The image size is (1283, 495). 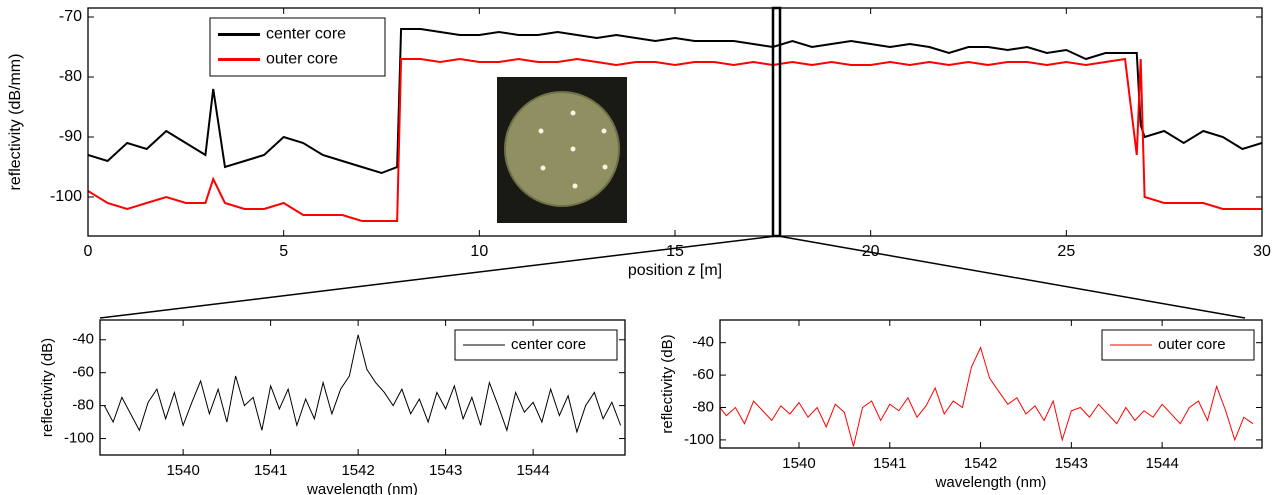 What do you see at coordinates (70, 136) in the screenshot?
I see `y-tick-label: -90` at bounding box center [70, 136].